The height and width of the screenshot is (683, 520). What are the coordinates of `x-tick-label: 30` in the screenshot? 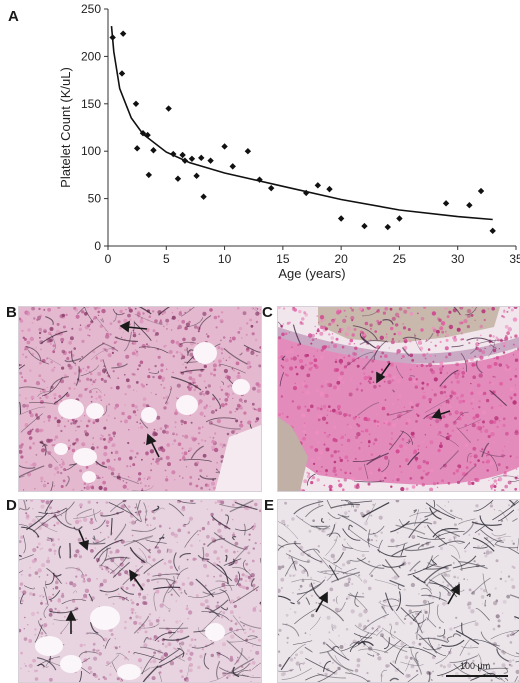 It's located at (458, 259).